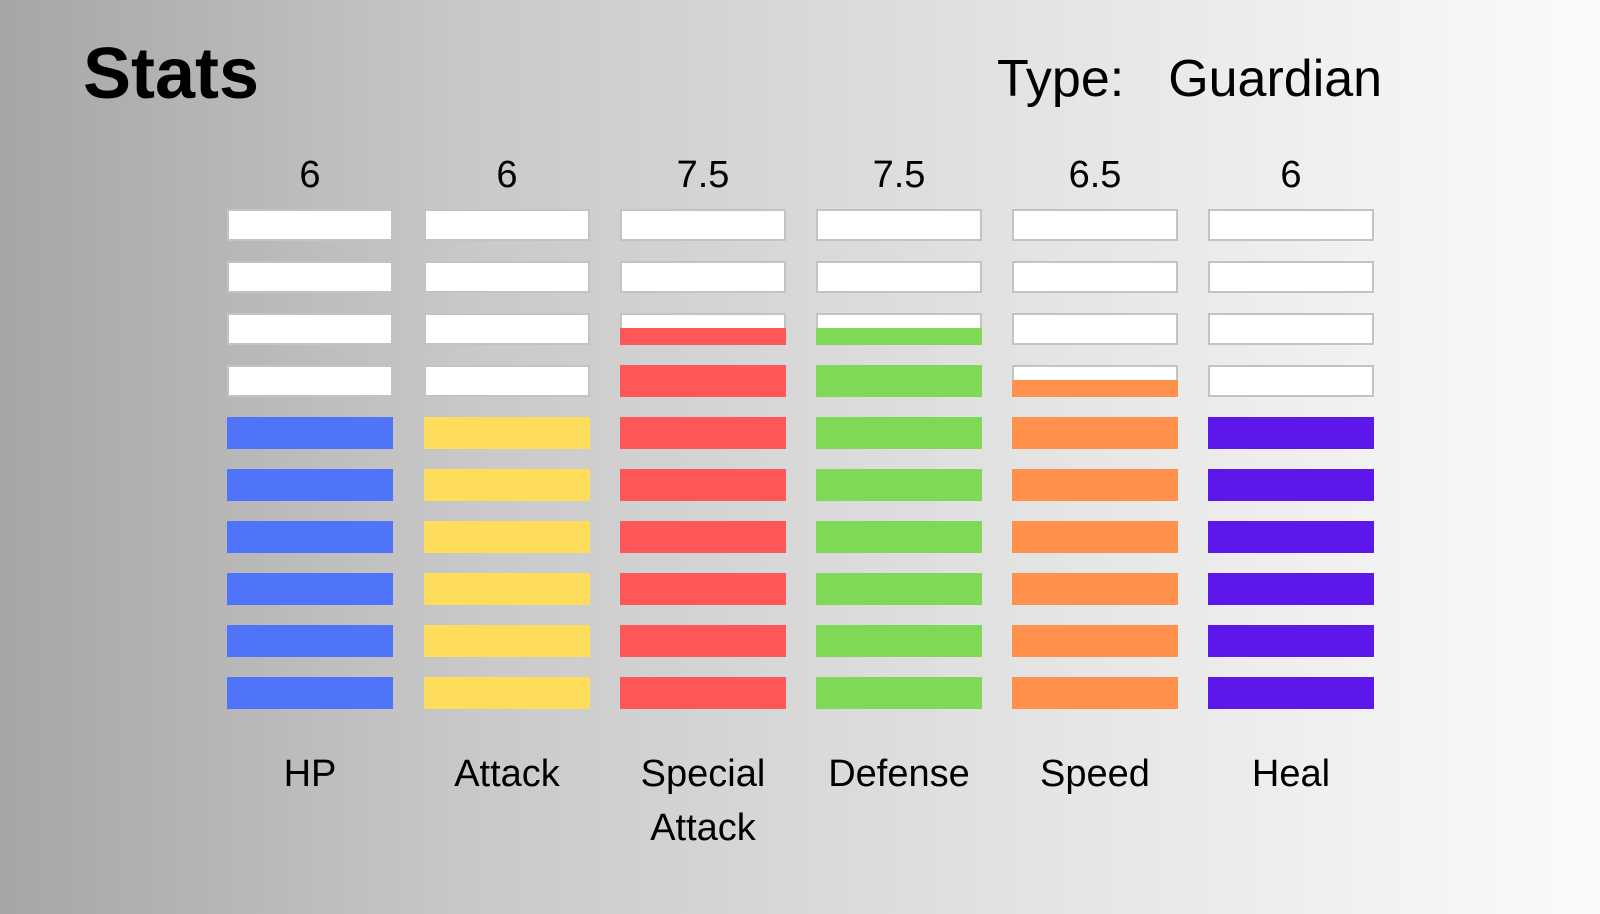  Describe the element at coordinates (310, 774) in the screenshot. I see `category-label: HP` at that location.